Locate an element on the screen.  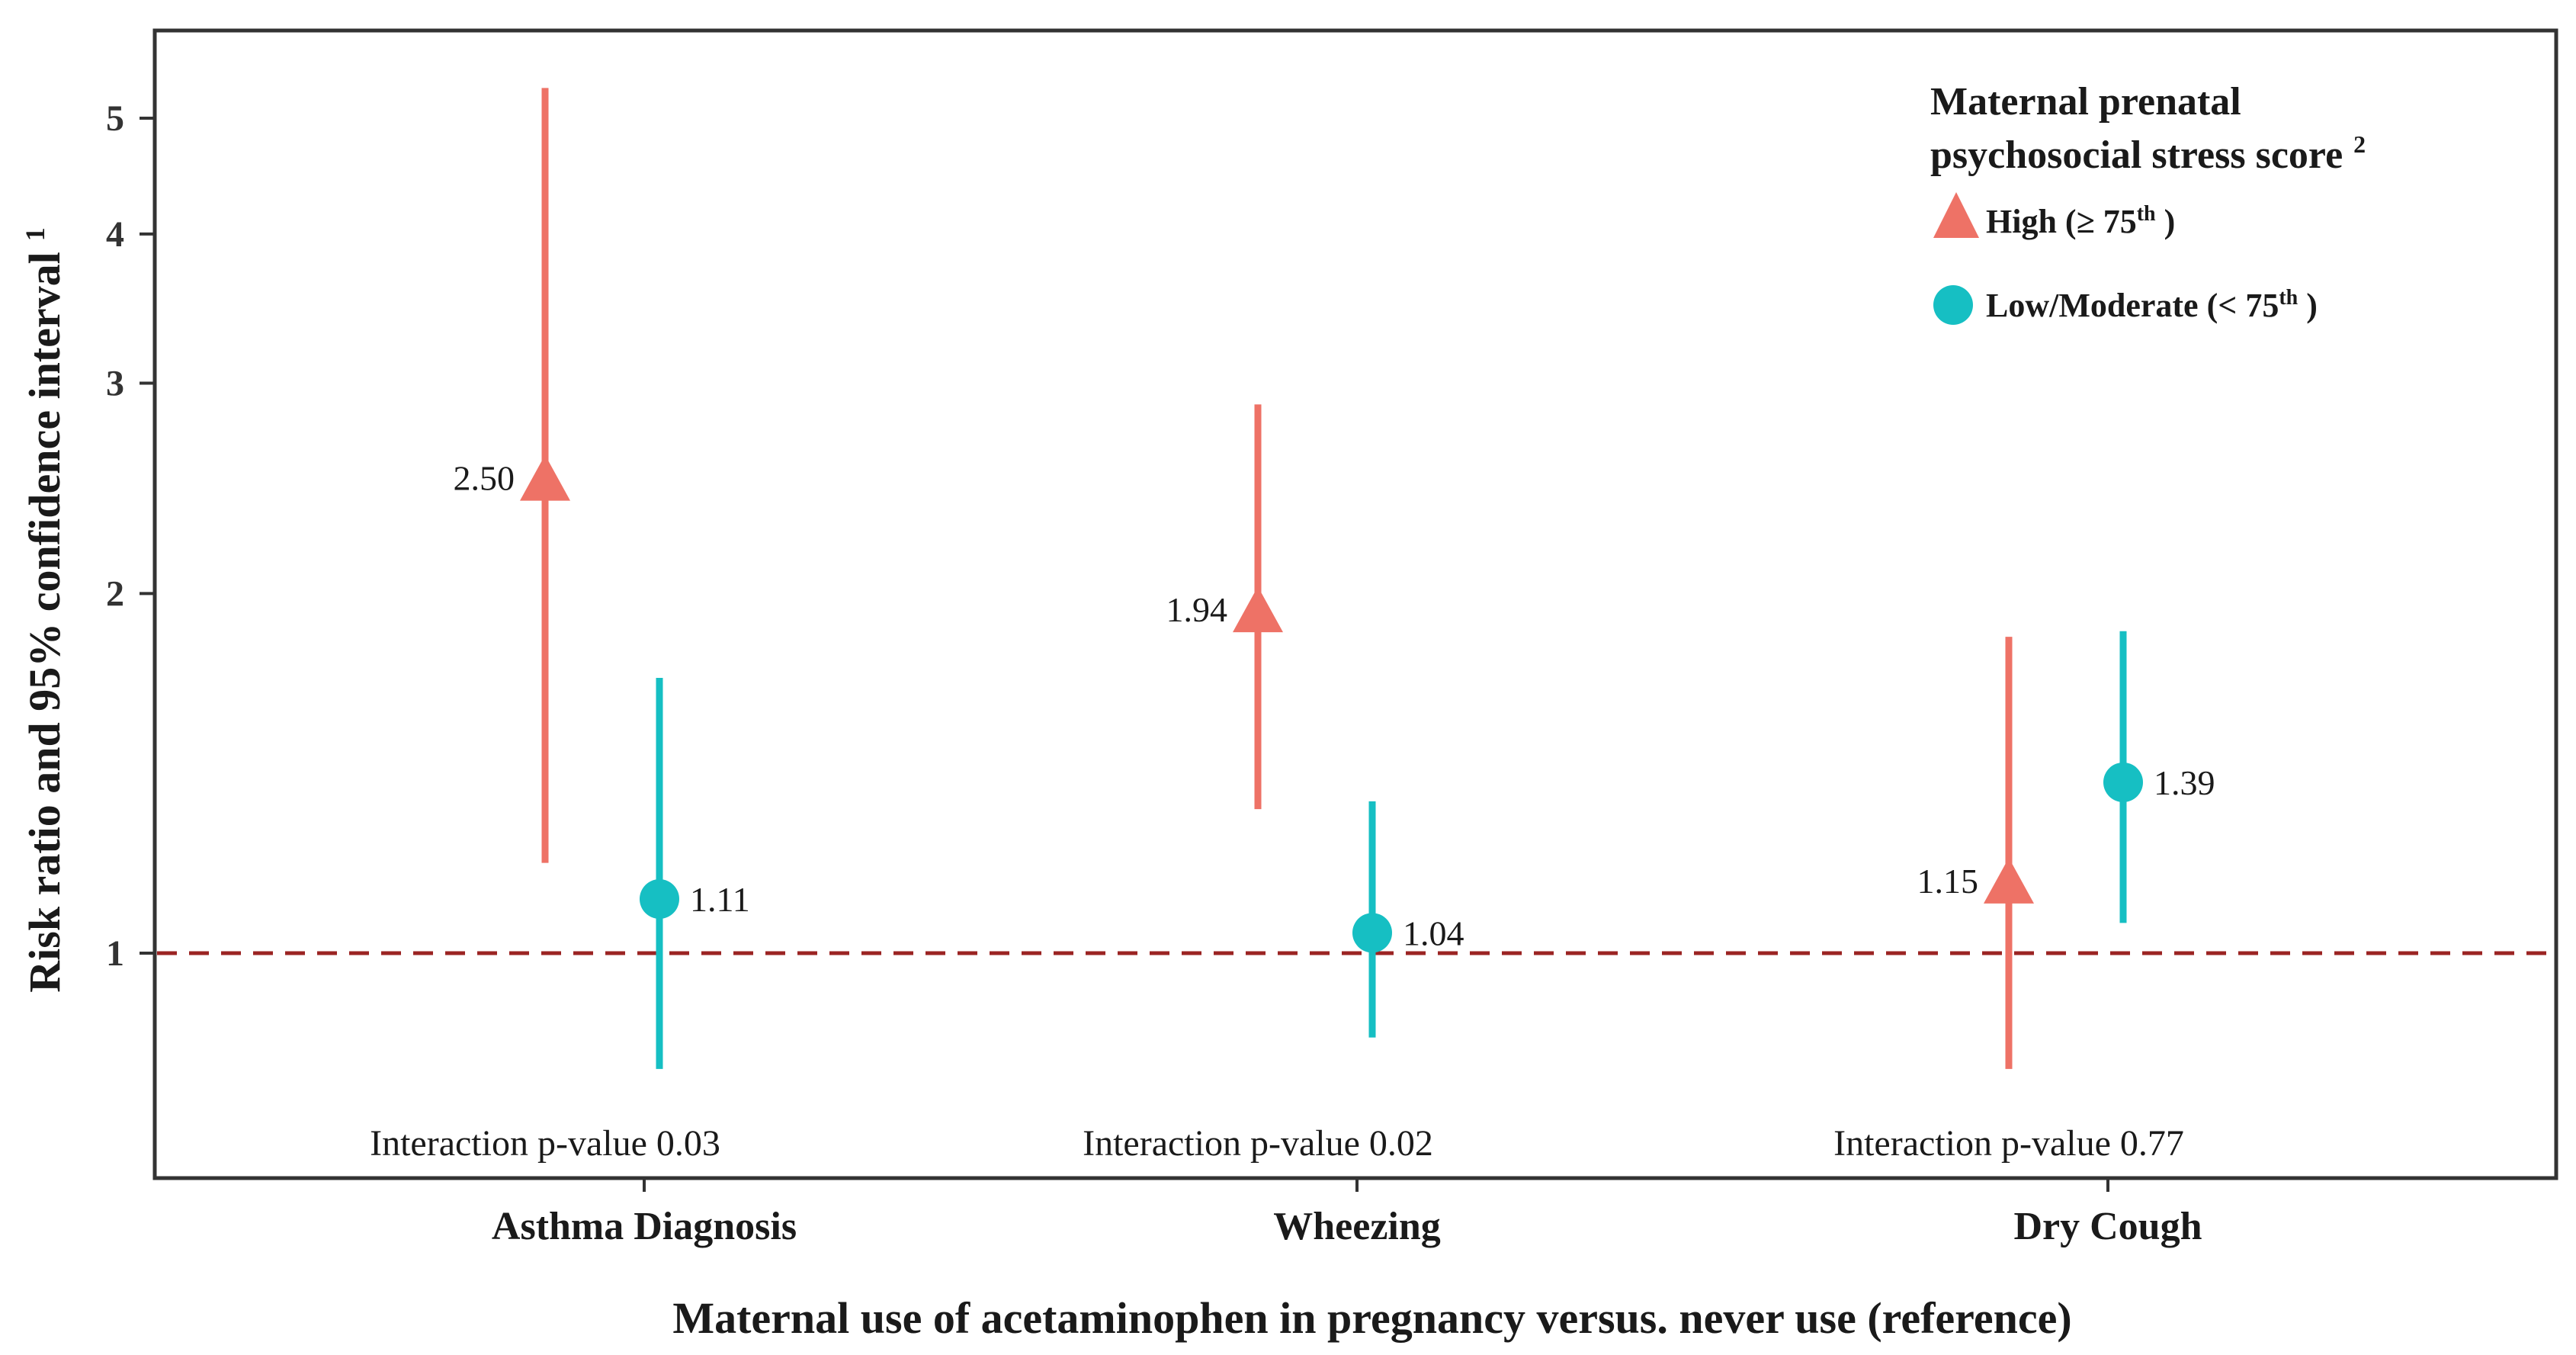
legend-circle-marker is located at coordinates (1953, 305).